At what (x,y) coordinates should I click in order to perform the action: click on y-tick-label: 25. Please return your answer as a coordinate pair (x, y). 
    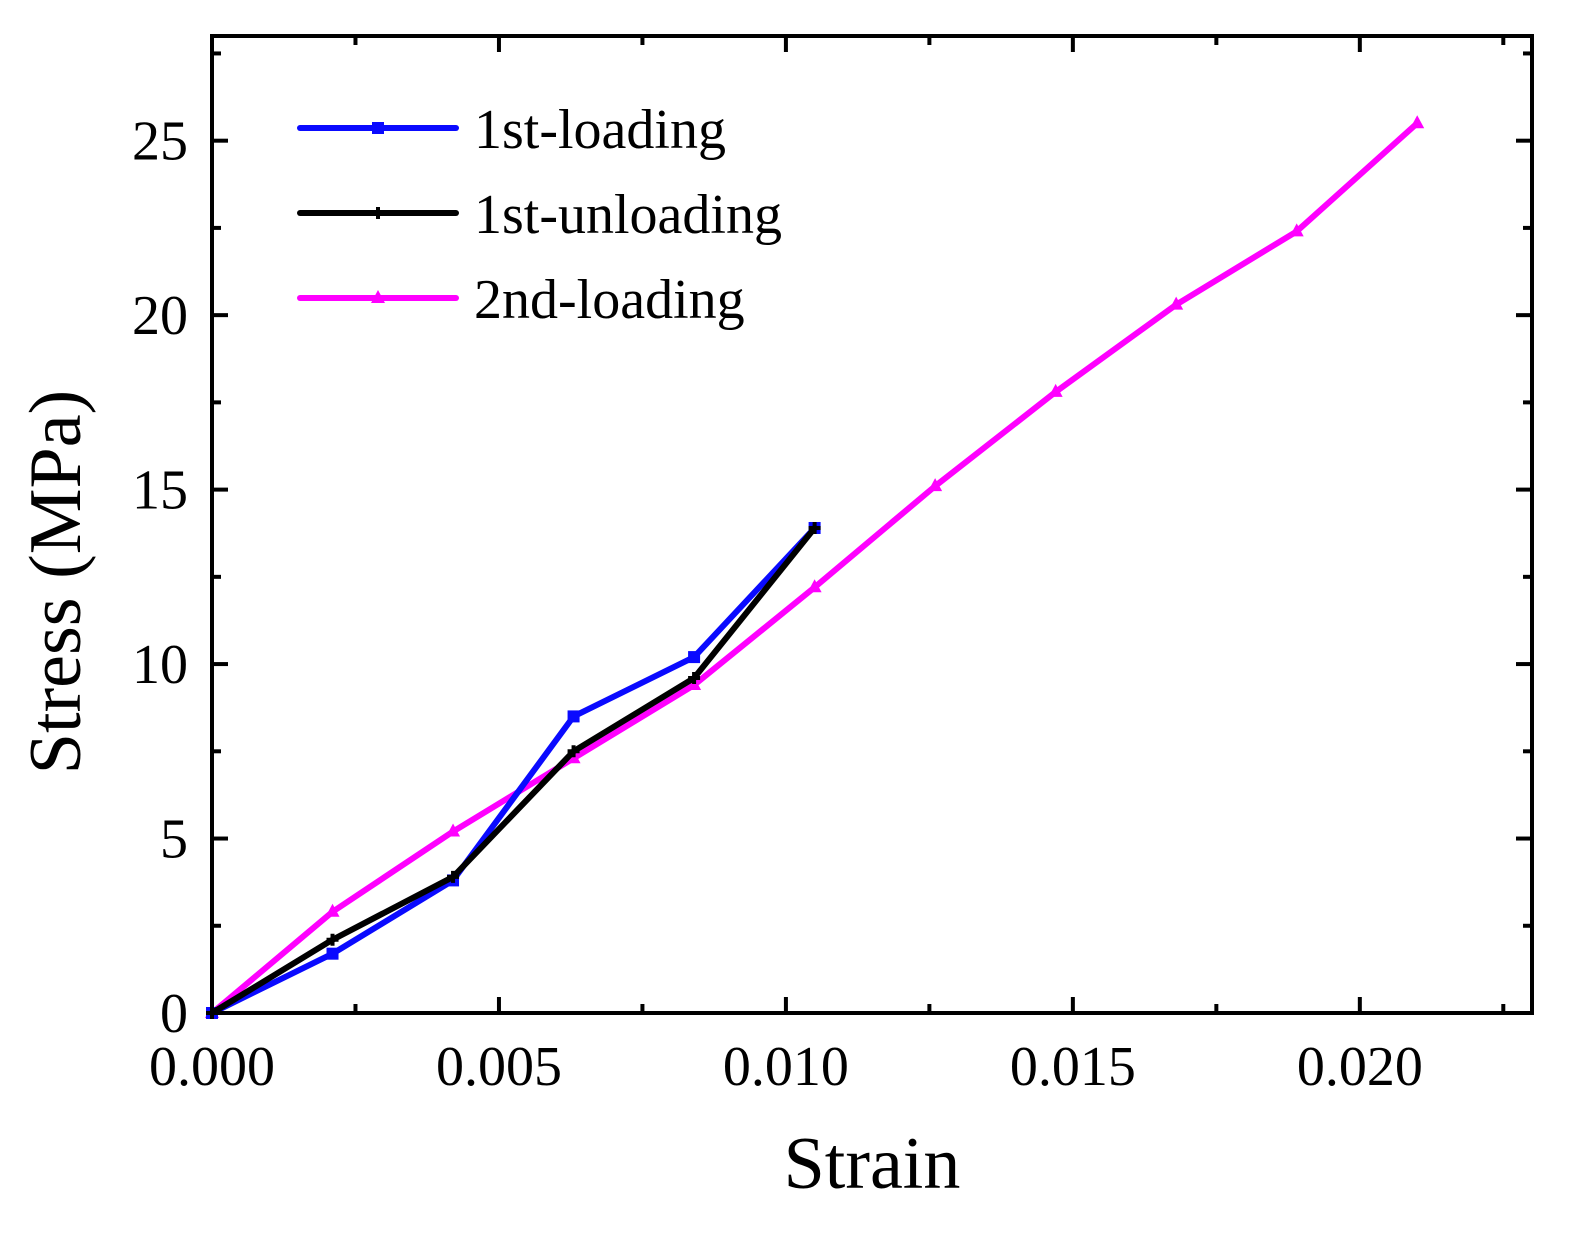
    Looking at the image, I should click on (160, 142).